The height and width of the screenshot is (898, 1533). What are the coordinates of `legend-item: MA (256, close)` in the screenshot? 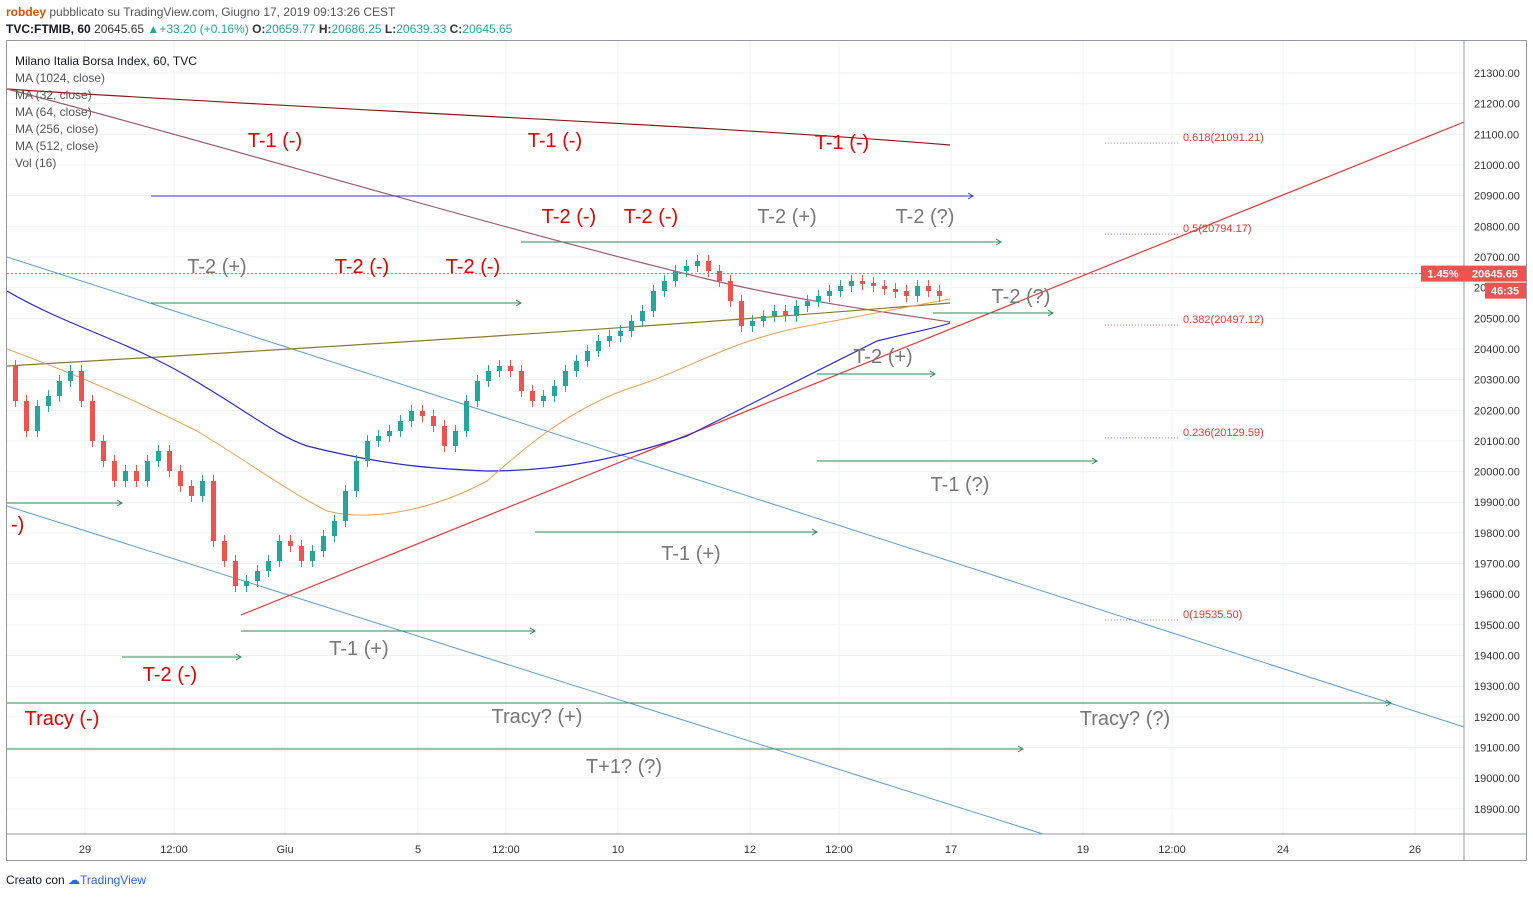 It's located at (56, 129).